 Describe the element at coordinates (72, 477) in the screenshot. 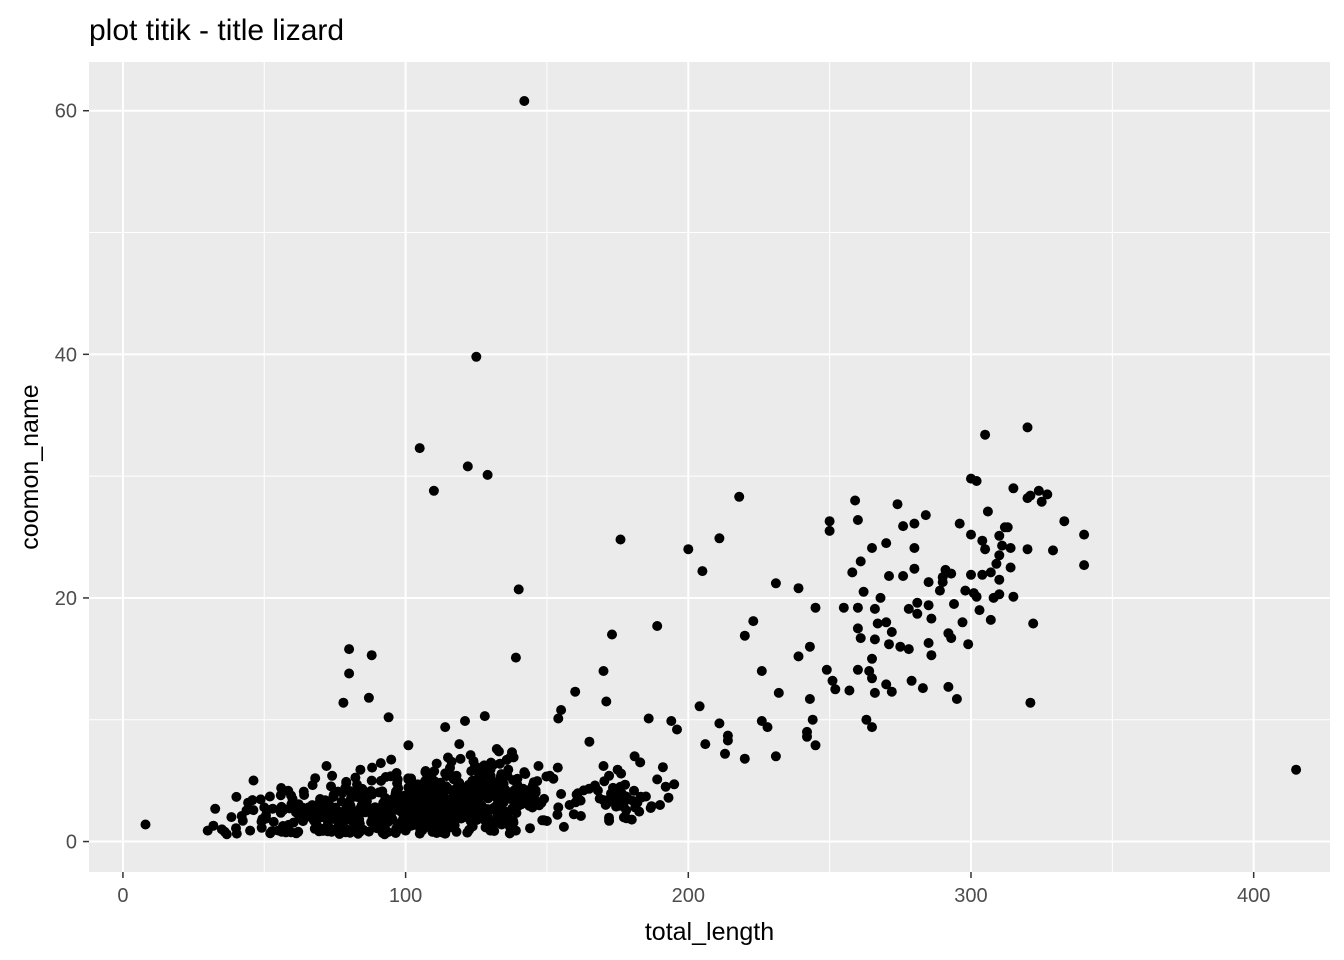

I see `y-axis: 0 20 40 60` at that location.